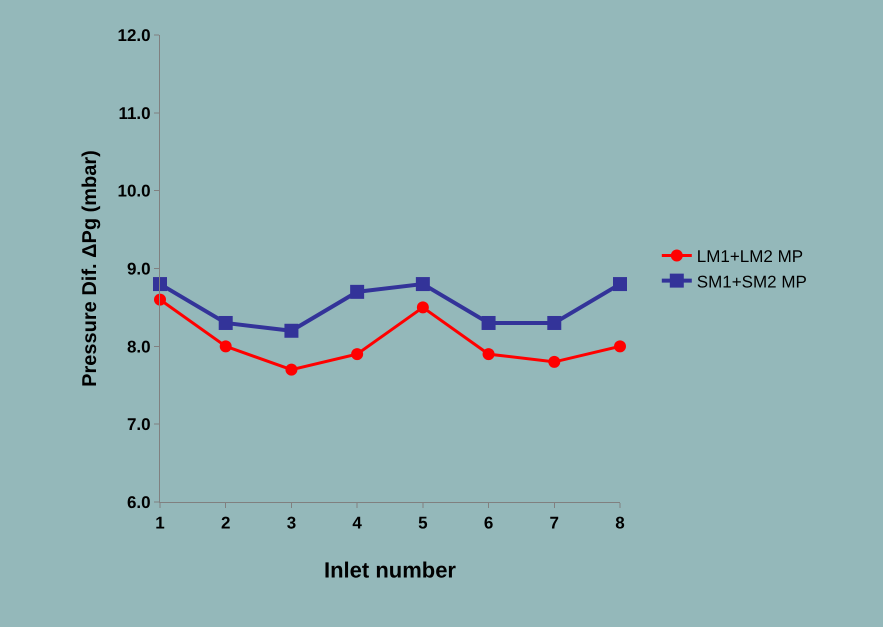  I want to click on x-tick-label: 4, so click(357, 522).